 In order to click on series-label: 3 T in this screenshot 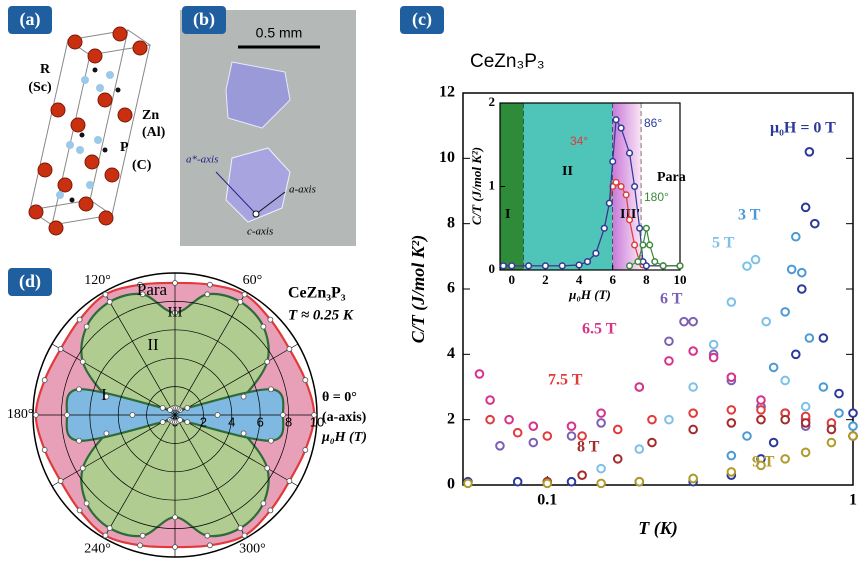, I will do `click(749, 215)`.